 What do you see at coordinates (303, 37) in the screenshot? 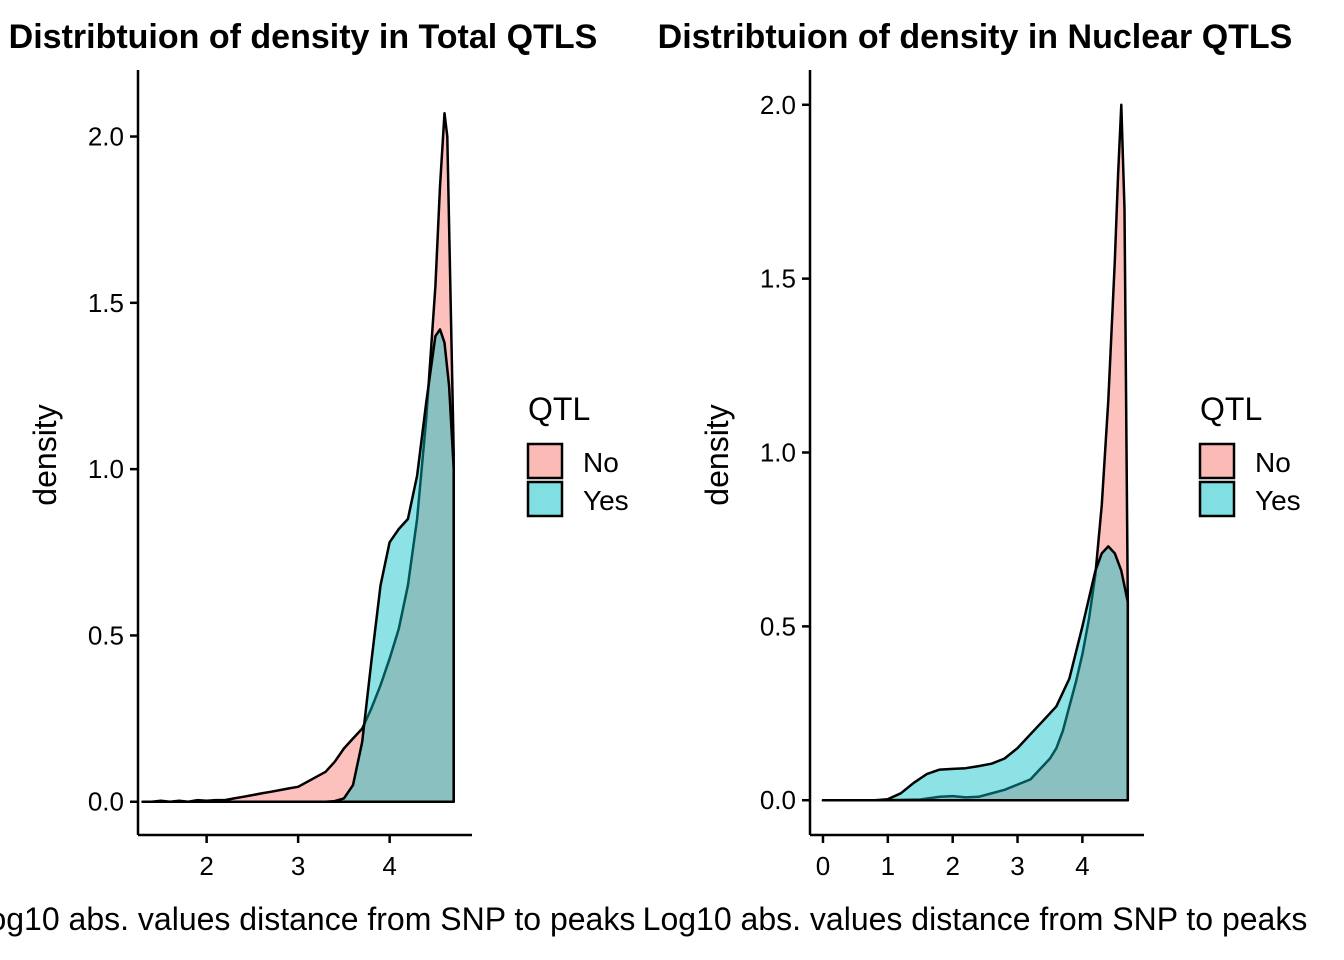
I see `chart-title: Distribtuion of density in Total QTLS` at bounding box center [303, 37].